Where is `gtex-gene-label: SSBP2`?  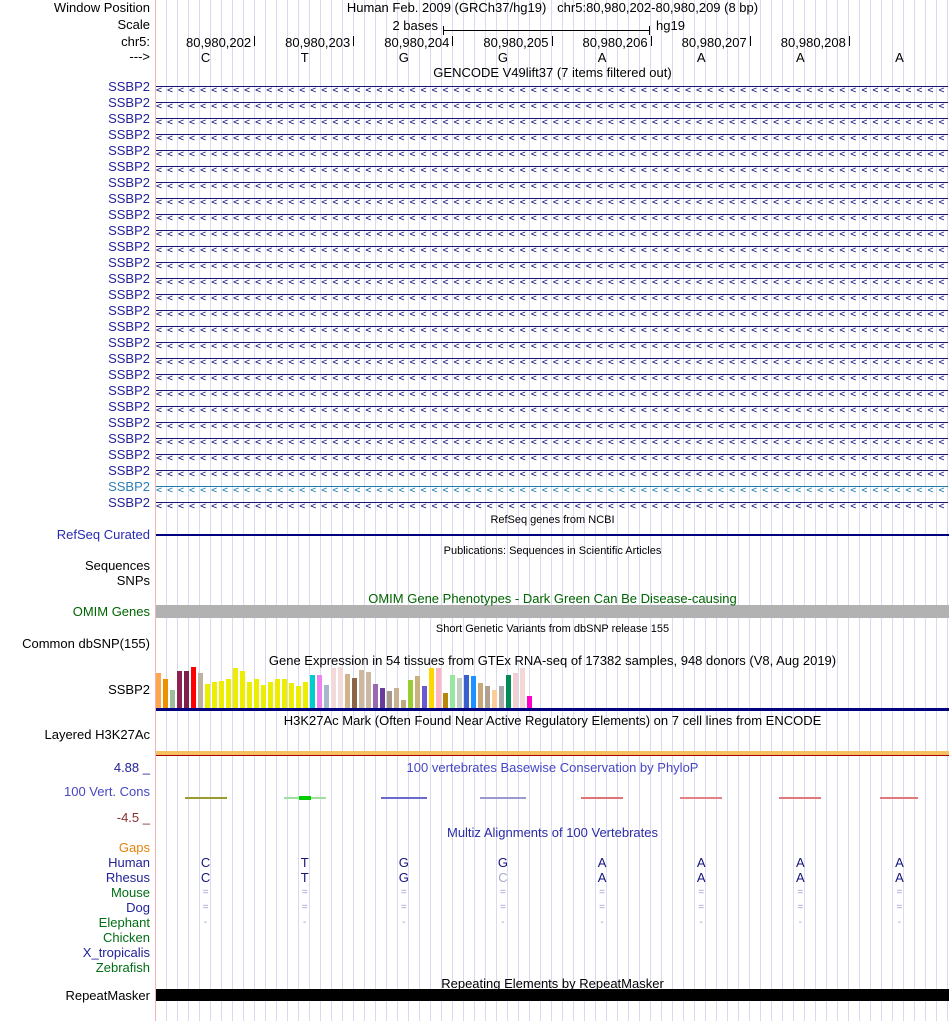
gtex-gene-label: SSBP2 is located at coordinates (129, 689).